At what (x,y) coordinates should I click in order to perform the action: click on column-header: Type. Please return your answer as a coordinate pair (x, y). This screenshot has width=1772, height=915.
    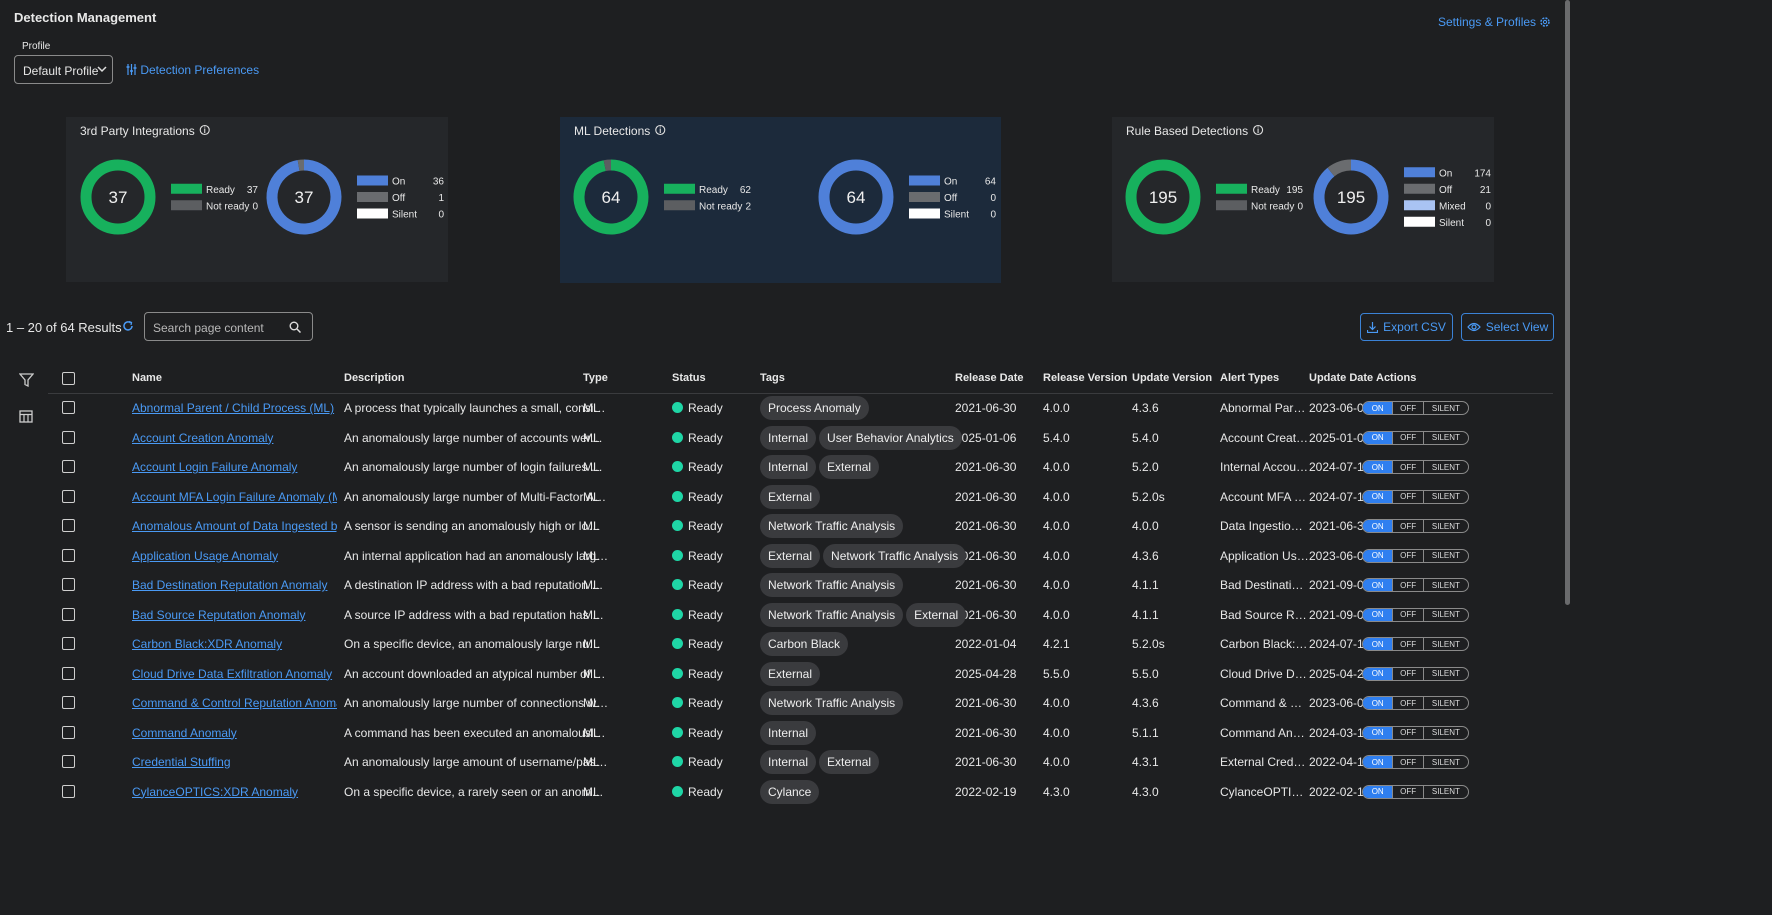
    Looking at the image, I should click on (595, 378).